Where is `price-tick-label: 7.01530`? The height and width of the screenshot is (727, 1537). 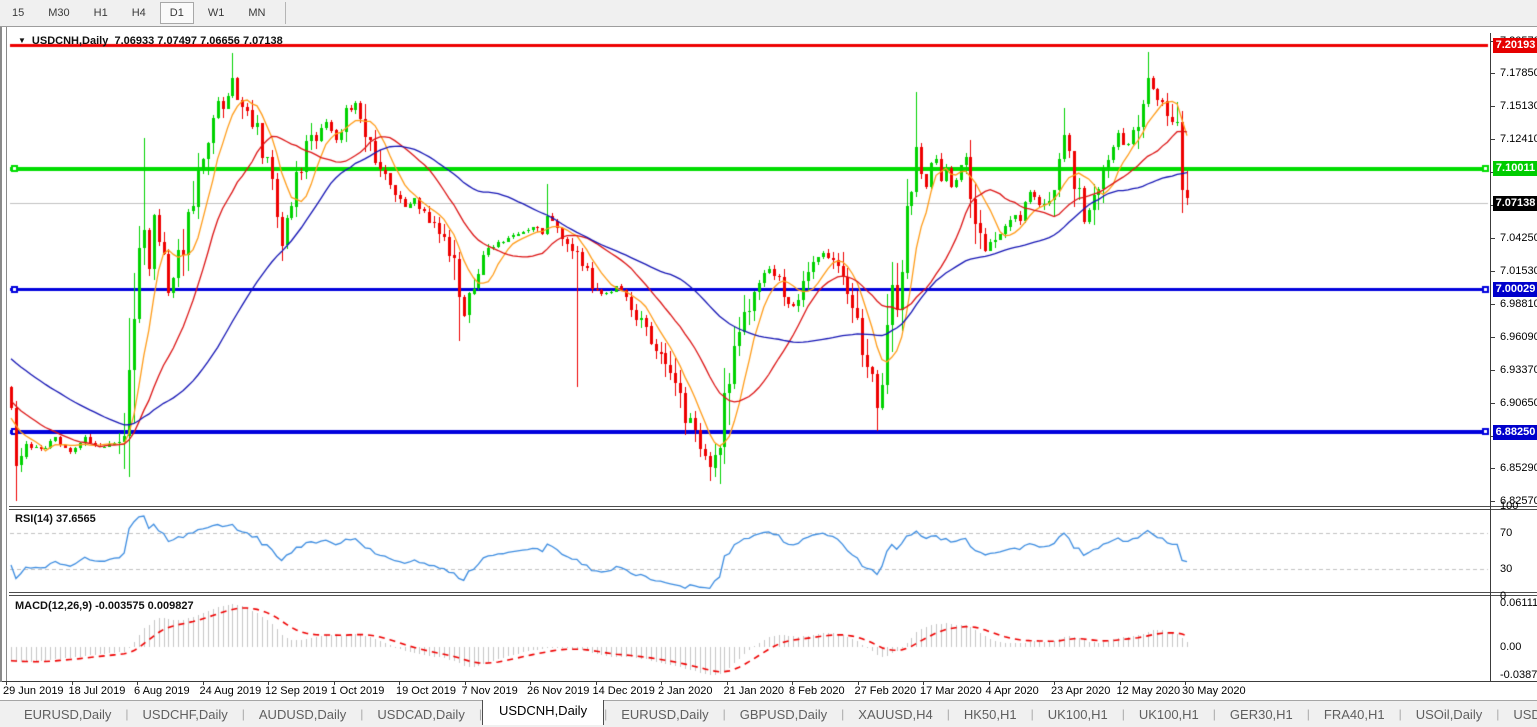 price-tick-label: 7.01530 is located at coordinates (1518, 271).